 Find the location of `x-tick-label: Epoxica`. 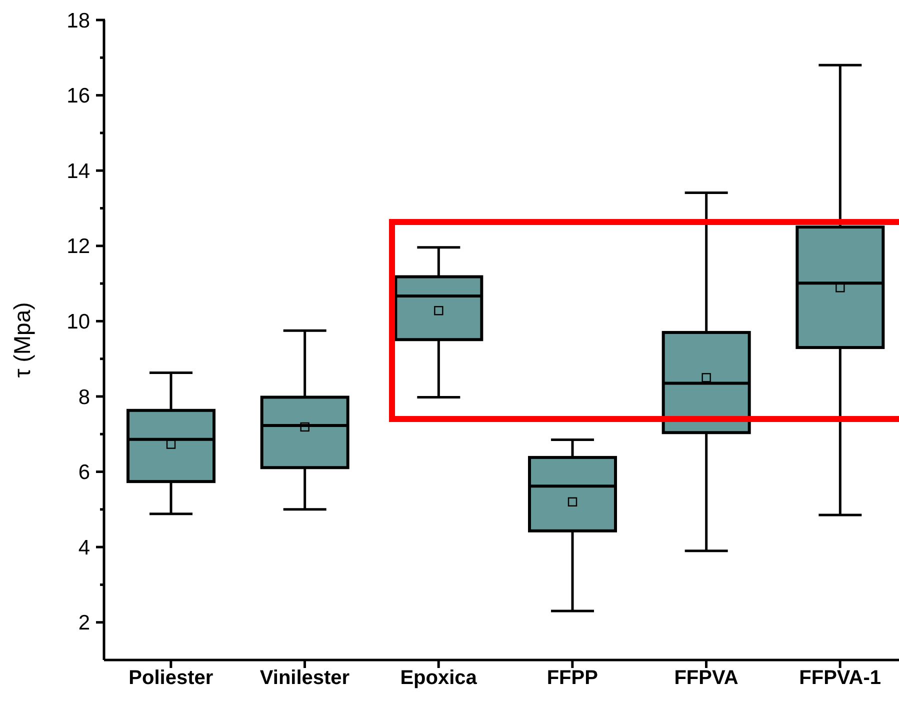

x-tick-label: Epoxica is located at coordinates (439, 678).